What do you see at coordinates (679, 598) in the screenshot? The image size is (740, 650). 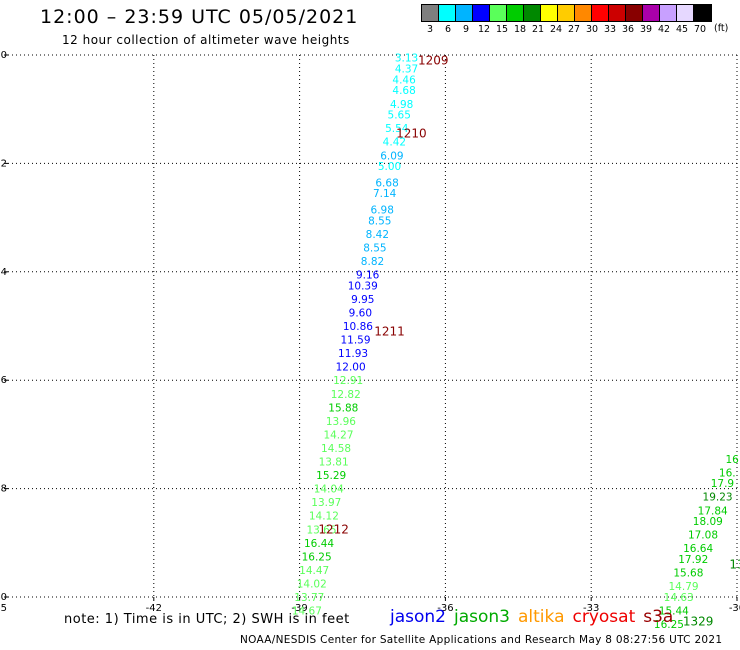 I see `wave-height-label: 14.63` at bounding box center [679, 598].